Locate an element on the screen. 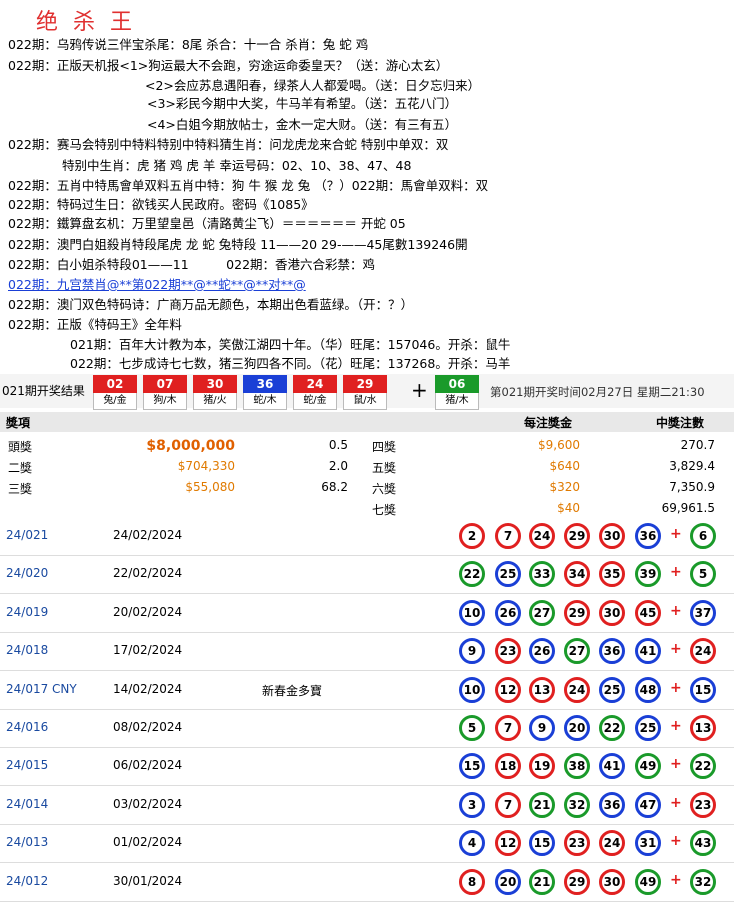 Image resolution: width=734 pixels, height=902 pixels. result-ball: 02 兔/金 is located at coordinates (115, 393).